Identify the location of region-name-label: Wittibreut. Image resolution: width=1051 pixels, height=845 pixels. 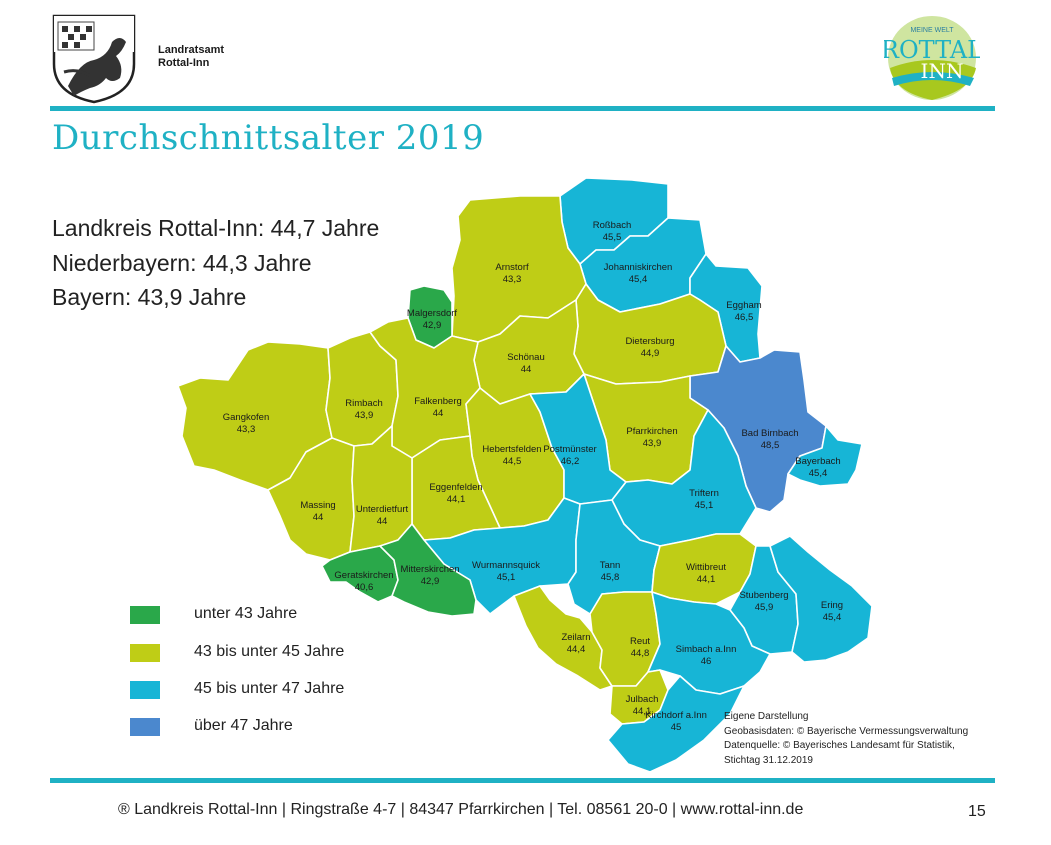
(706, 567).